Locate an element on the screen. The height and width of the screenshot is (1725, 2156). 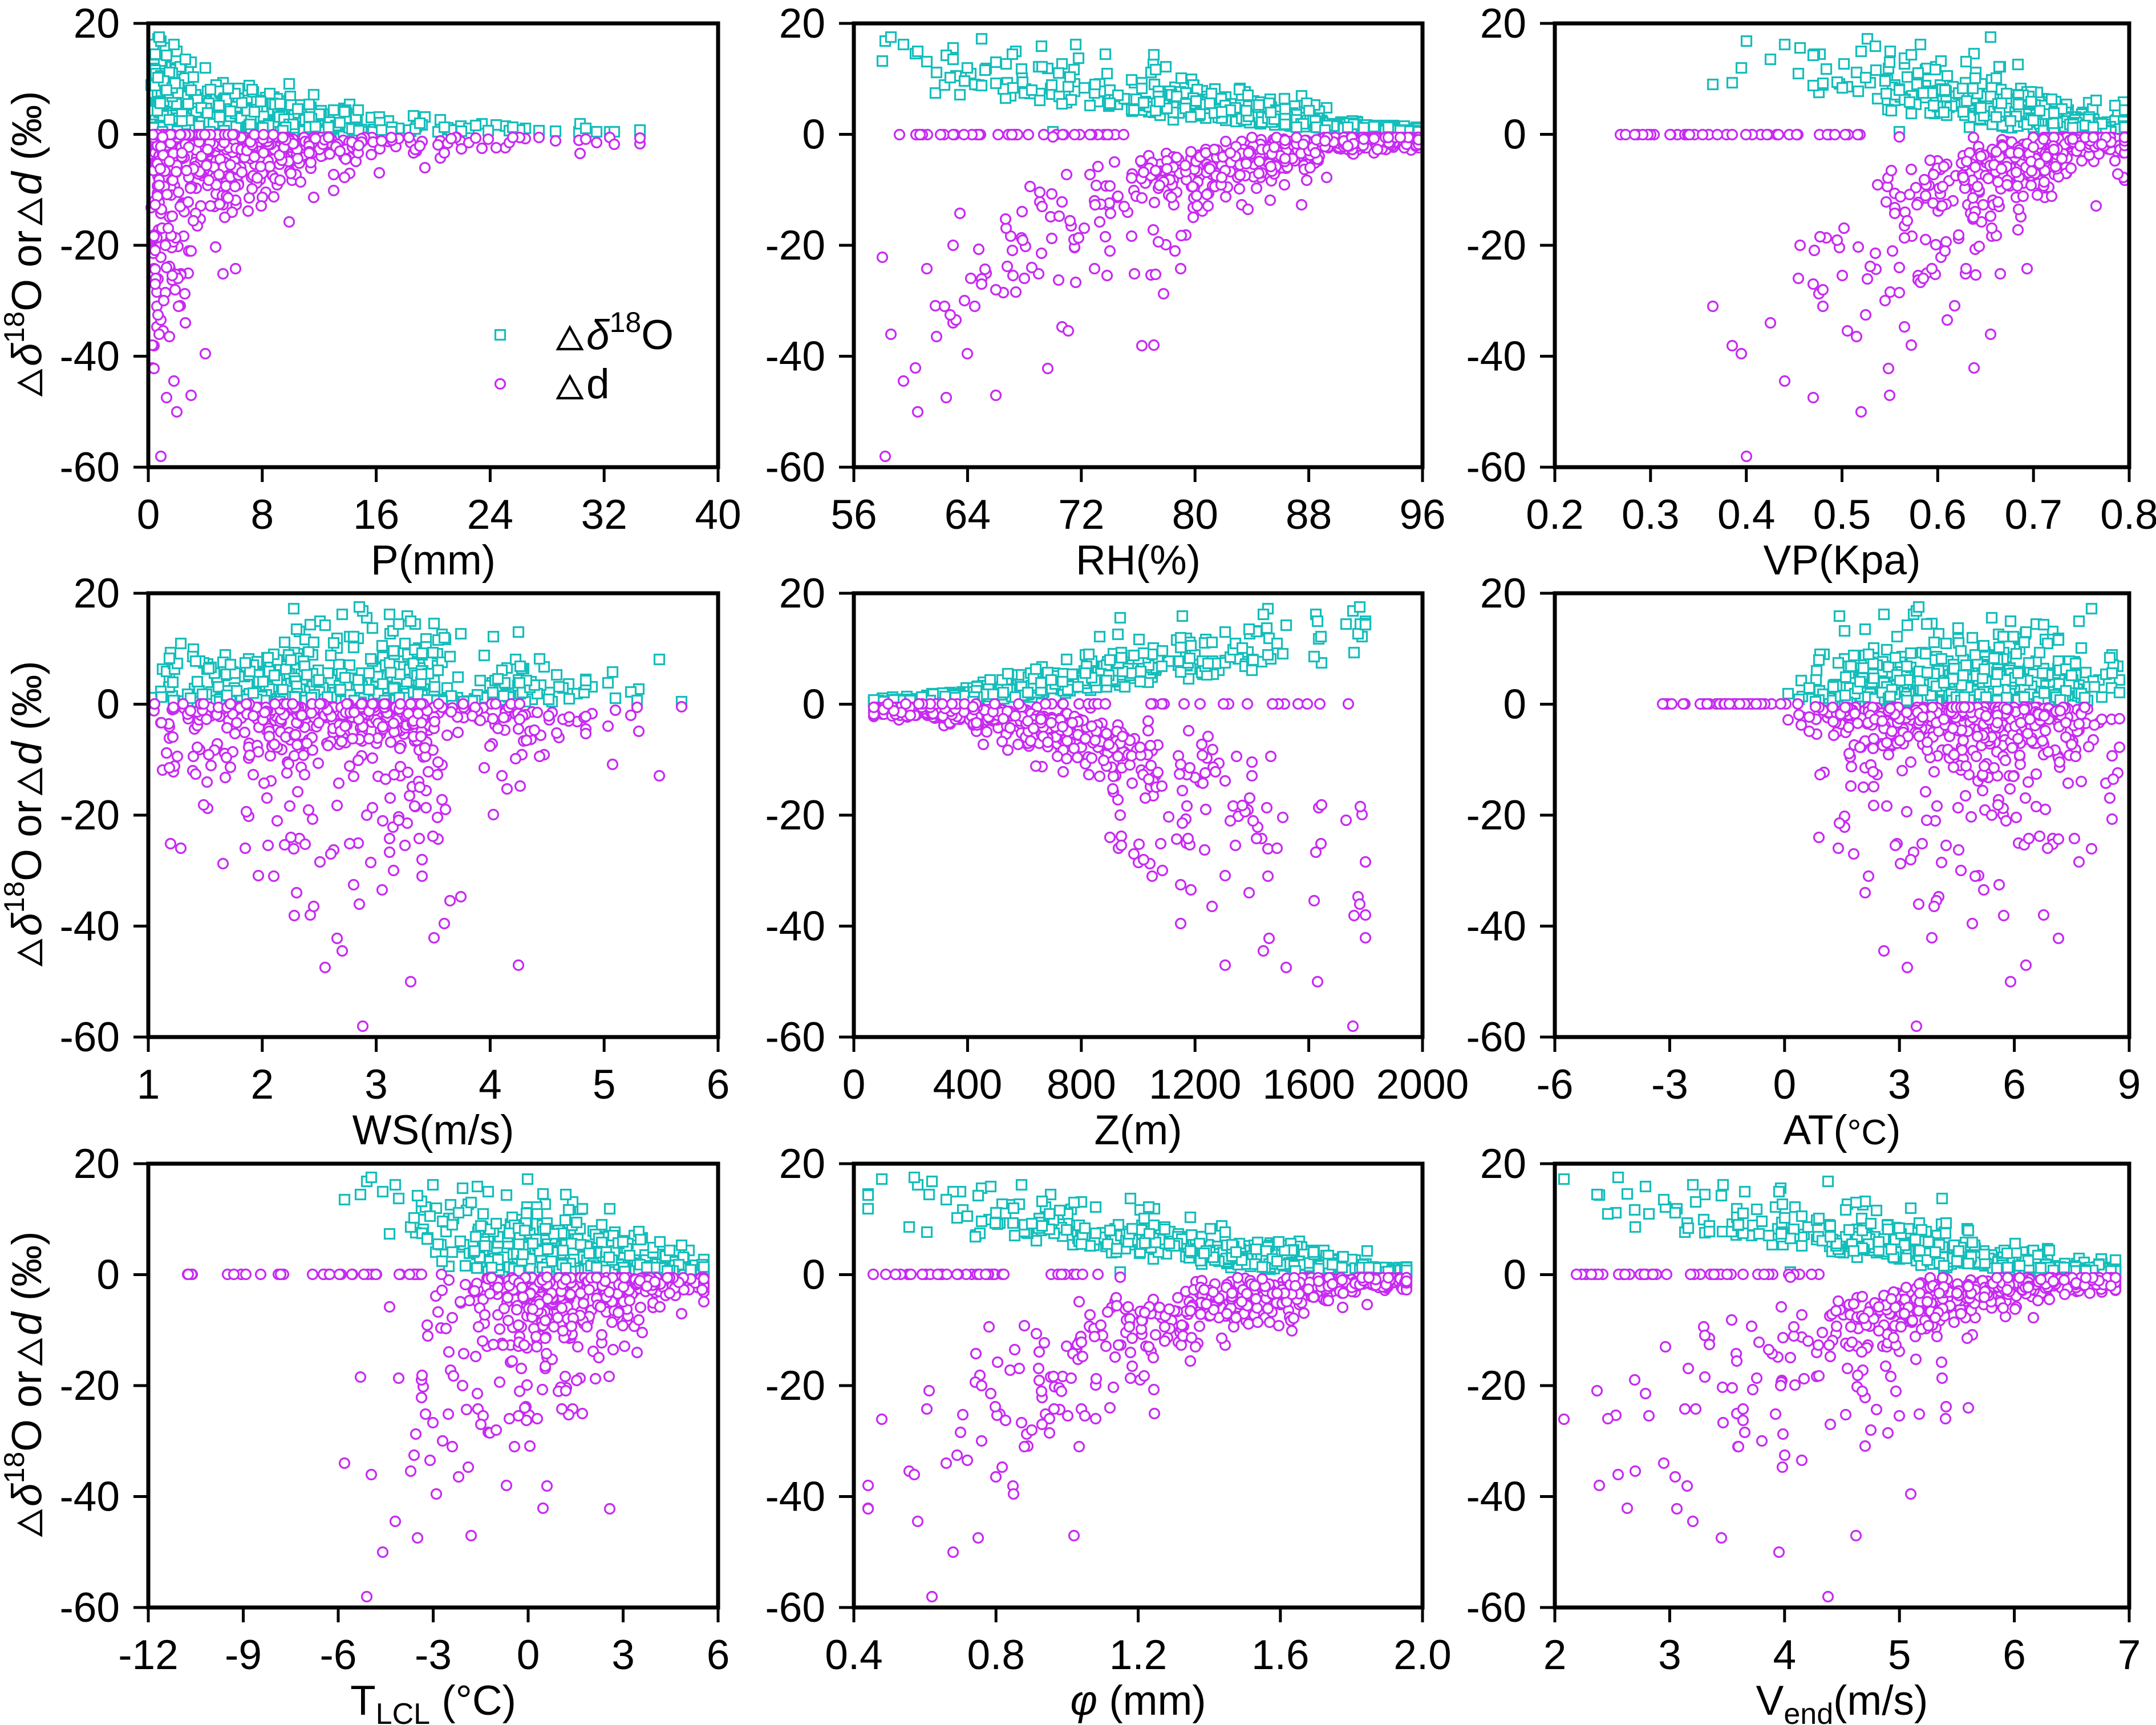
svg-text: 1.6 is located at coordinates (1280, 1655).